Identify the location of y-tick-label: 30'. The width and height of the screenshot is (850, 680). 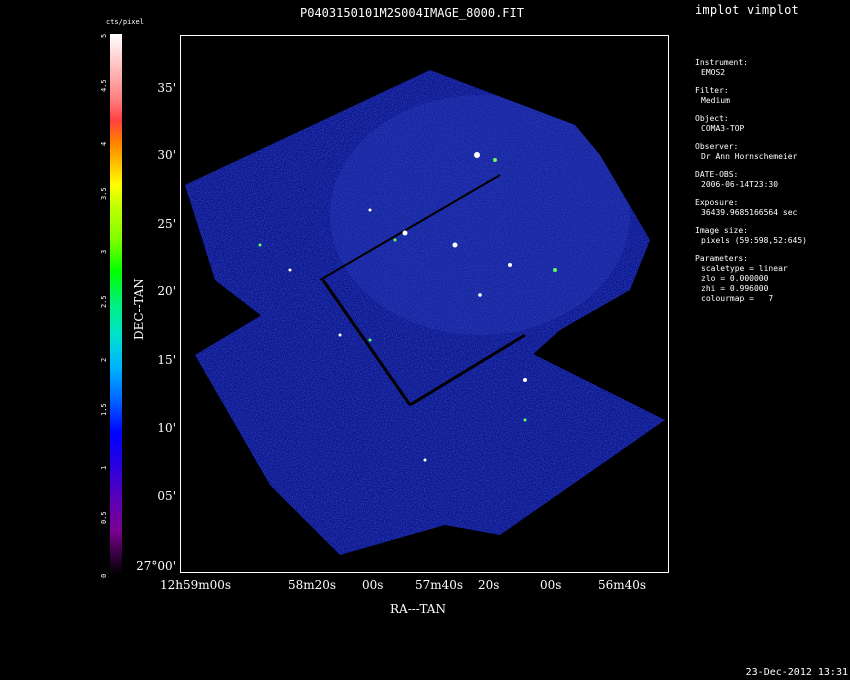
(166, 155).